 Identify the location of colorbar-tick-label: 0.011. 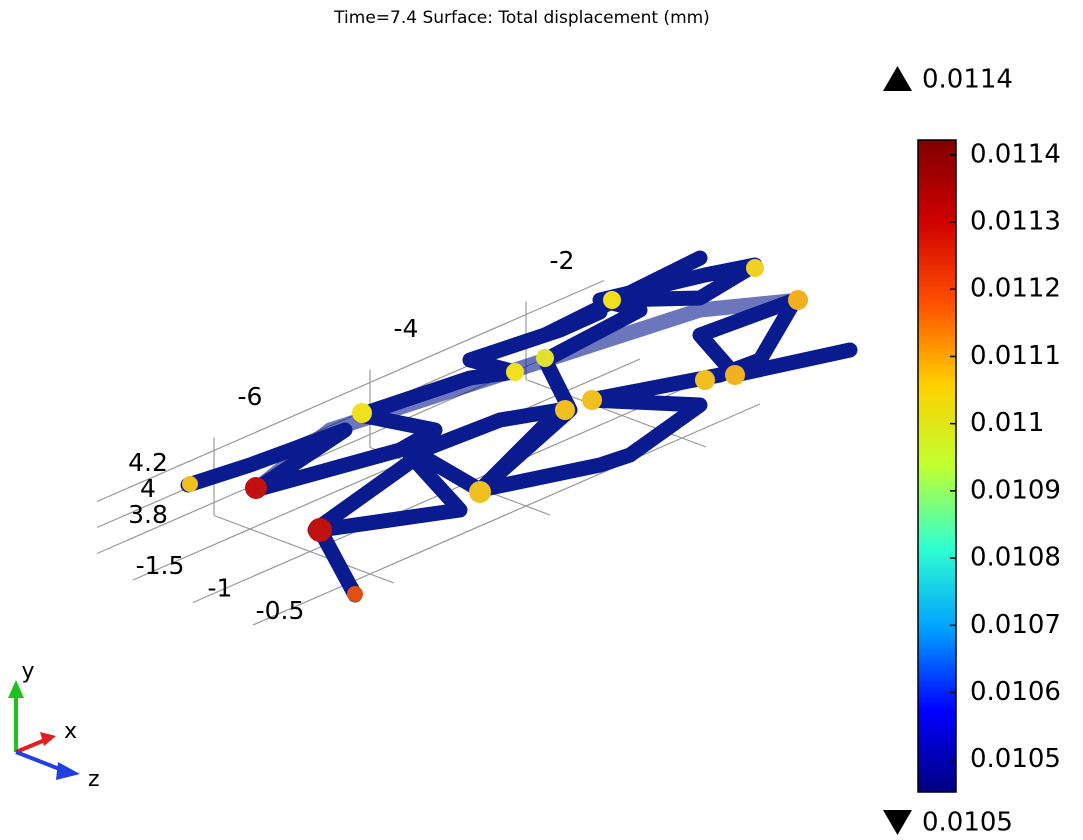
(1007, 423).